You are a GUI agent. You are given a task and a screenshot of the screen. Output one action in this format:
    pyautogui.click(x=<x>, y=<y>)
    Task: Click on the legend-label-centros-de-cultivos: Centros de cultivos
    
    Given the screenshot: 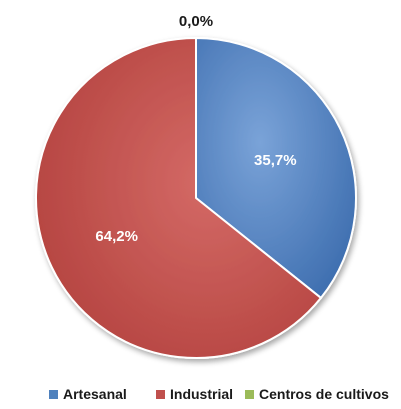 What is the action you would take?
    pyautogui.click(x=324, y=394)
    